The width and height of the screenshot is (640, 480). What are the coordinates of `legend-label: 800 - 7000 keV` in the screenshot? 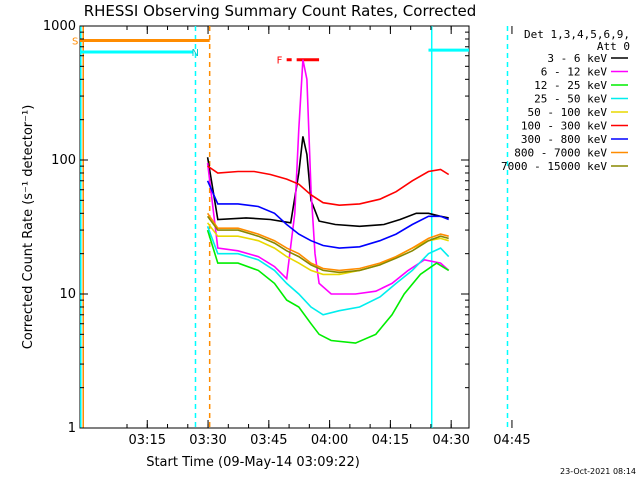 It's located at (560, 153).